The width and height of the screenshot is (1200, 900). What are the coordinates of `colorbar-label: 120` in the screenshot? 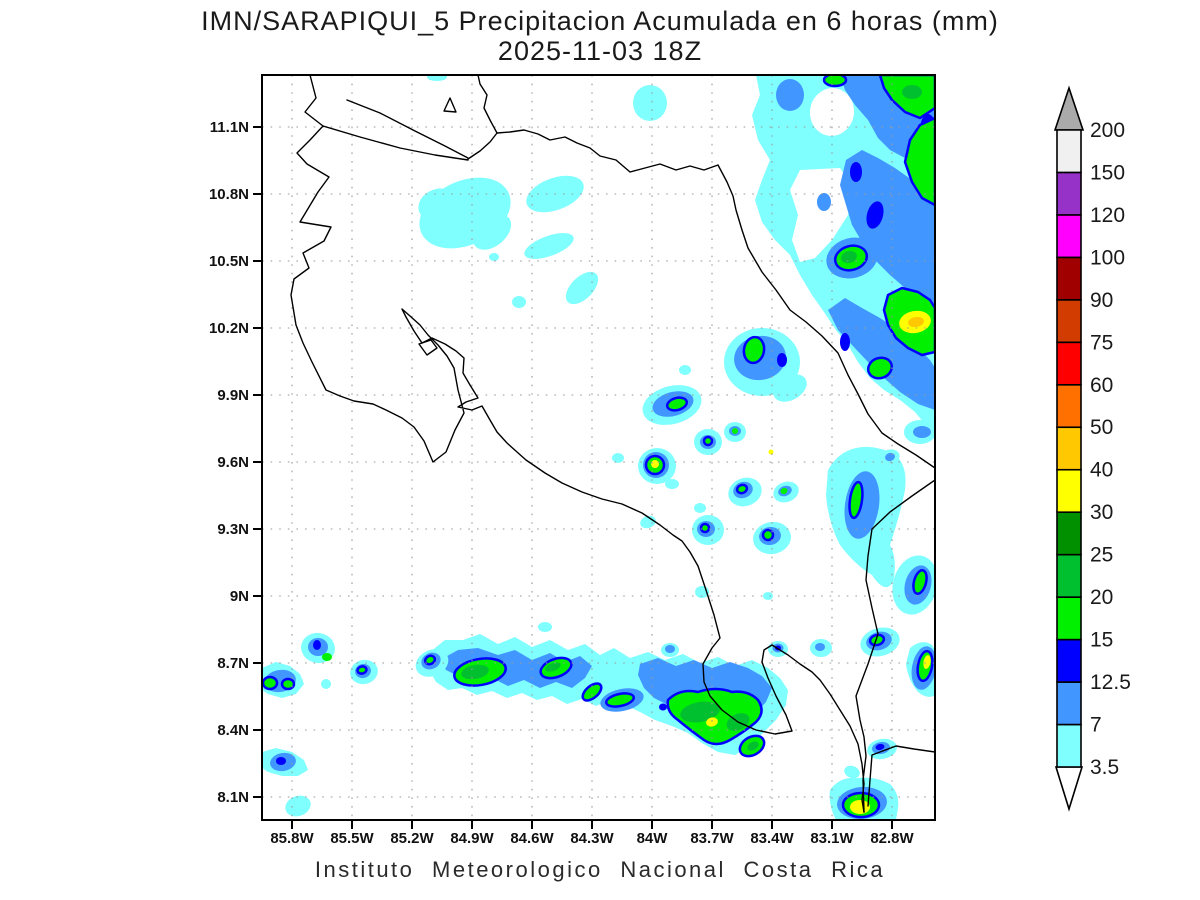 It's located at (1107, 215).